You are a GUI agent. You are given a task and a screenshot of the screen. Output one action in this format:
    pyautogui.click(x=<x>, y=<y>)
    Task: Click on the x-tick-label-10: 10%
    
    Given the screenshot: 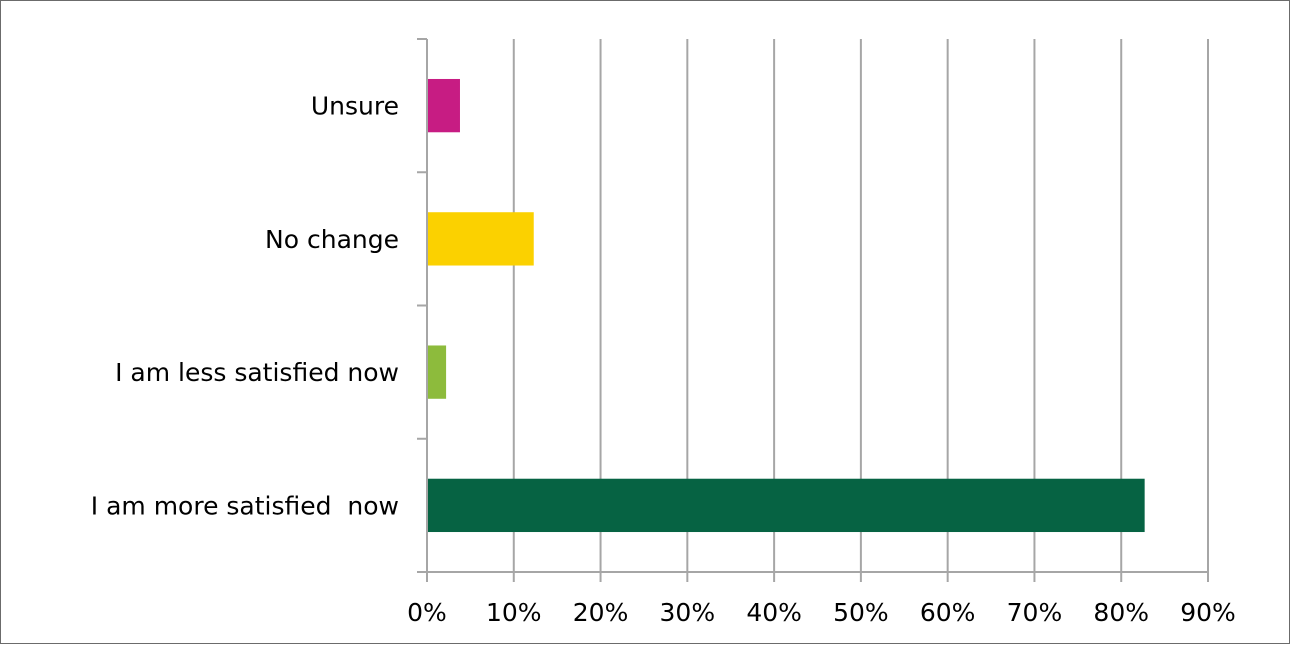 What is the action you would take?
    pyautogui.click(x=514, y=612)
    